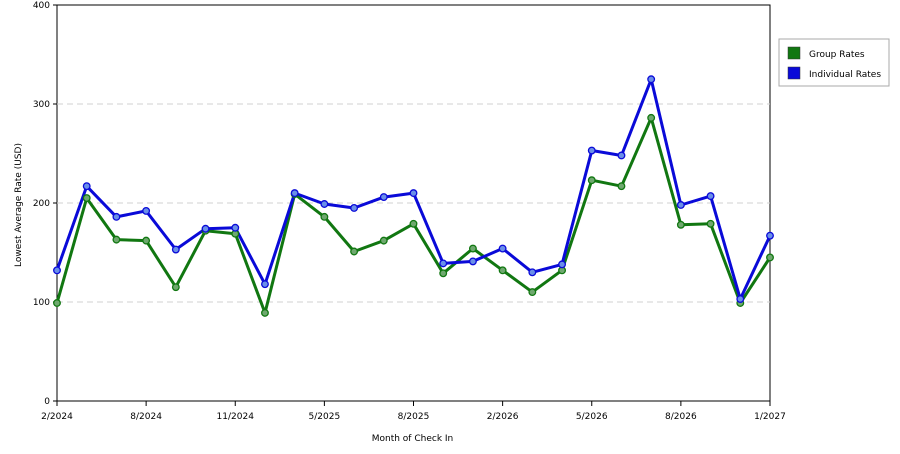 The width and height of the screenshot is (900, 454). I want to click on x-tick-label: 1/2027, so click(770, 417).